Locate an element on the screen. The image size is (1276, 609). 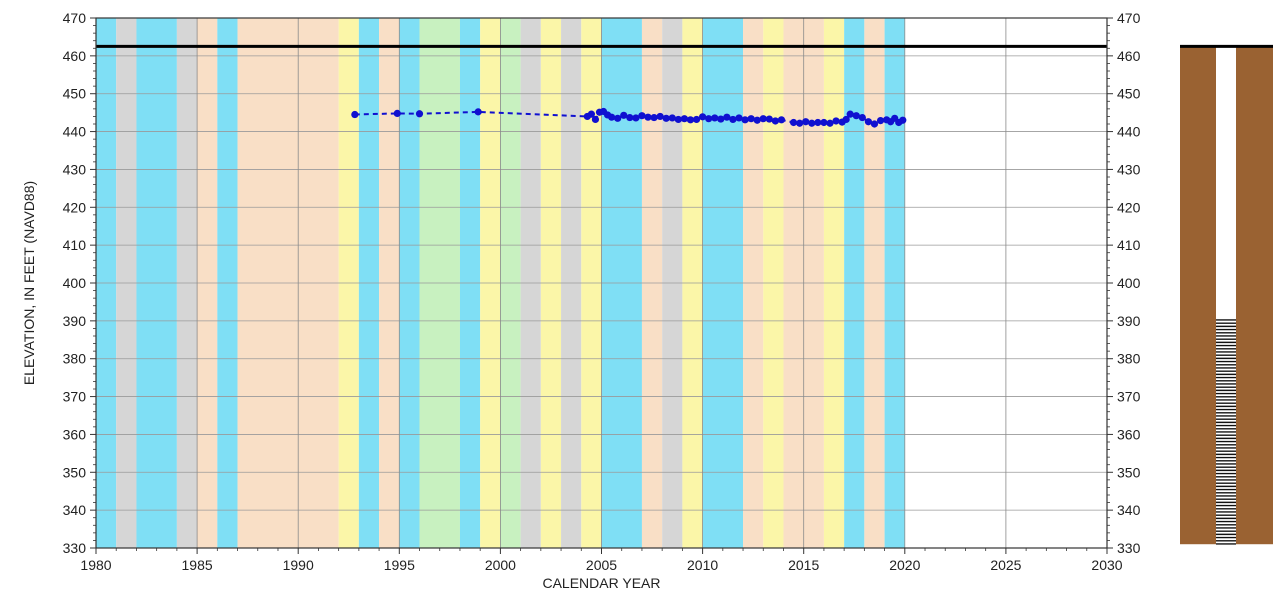
x-tick-label: 2010 is located at coordinates (702, 565).